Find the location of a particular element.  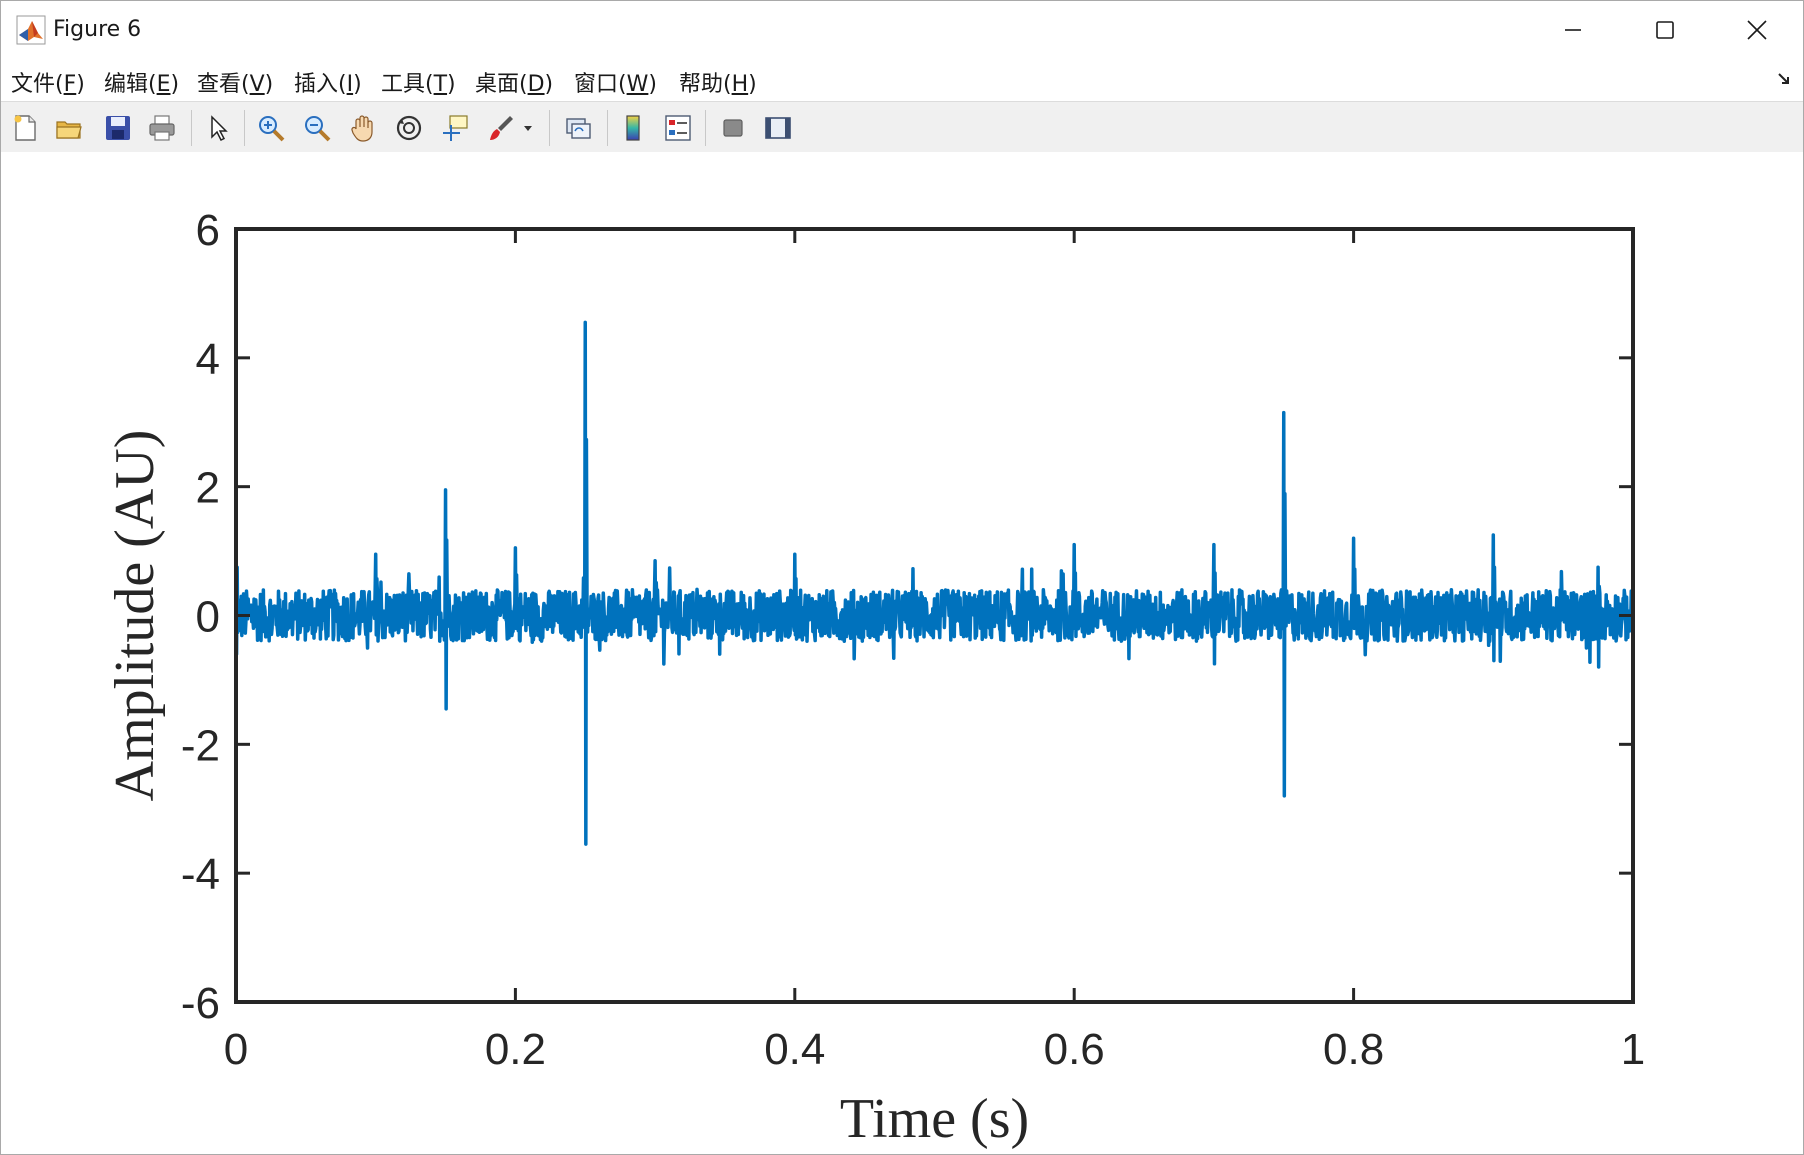

menu-desktop: 桌面(D) is located at coordinates (514, 82).